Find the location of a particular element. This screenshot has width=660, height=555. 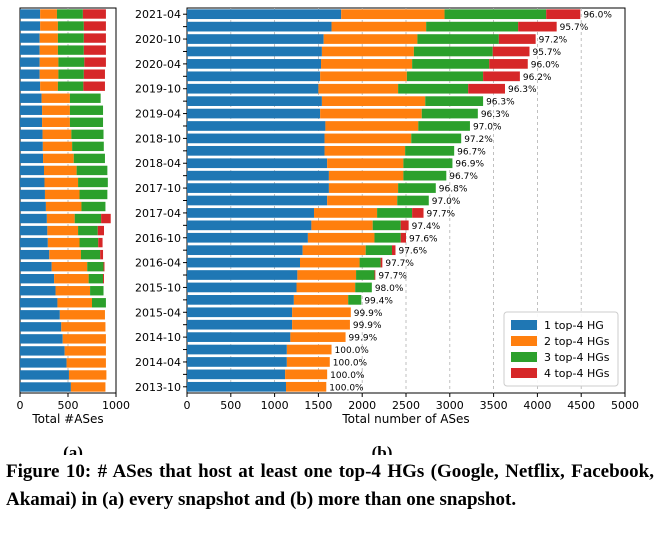

panel-b-x-tick-label: 500 is located at coordinates (230, 405).